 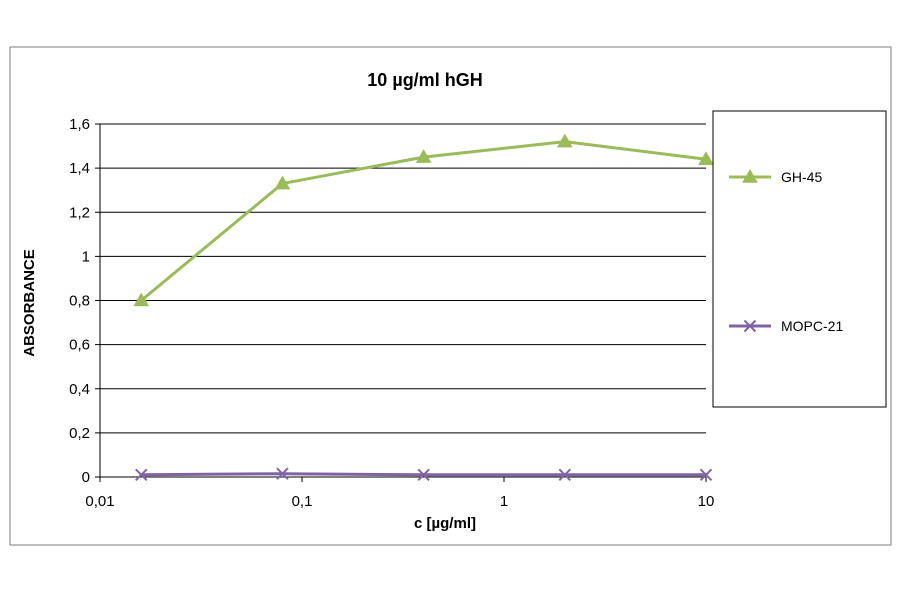 I want to click on y-tick-label-6: 1,2, so click(x=79, y=212).